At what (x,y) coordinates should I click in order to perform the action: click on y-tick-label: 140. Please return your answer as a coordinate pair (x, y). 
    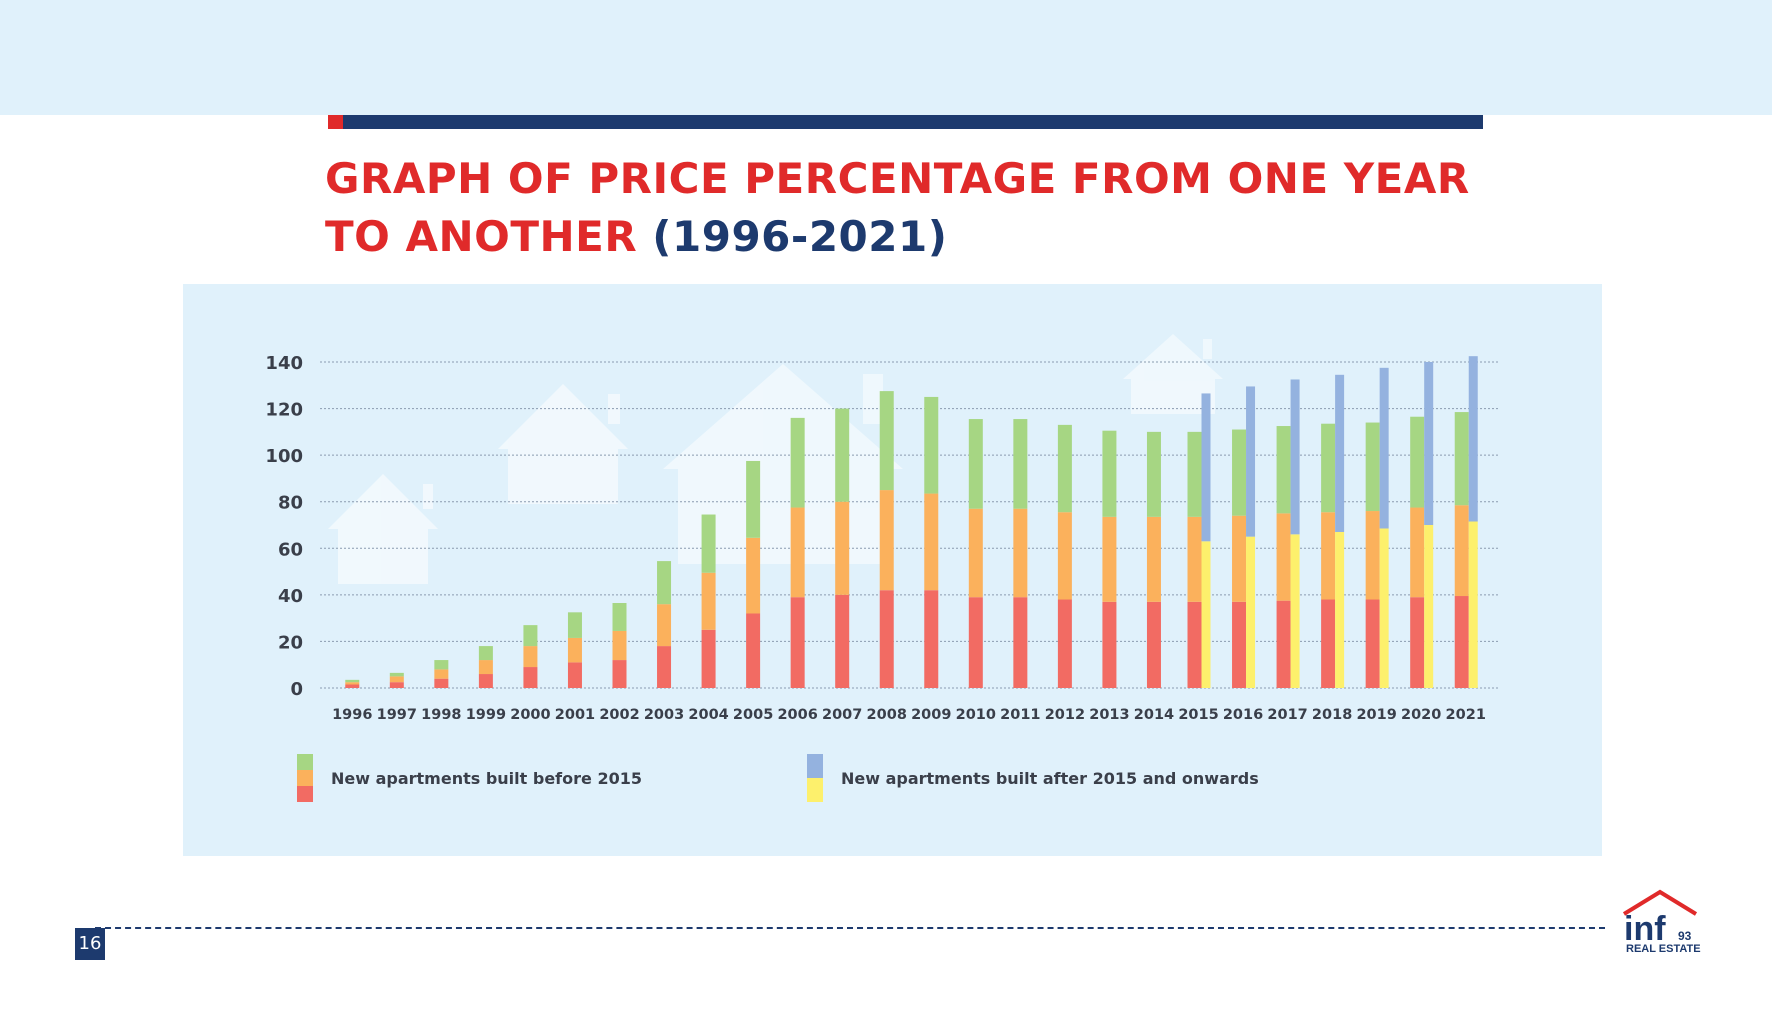
    Looking at the image, I should click on (284, 363).